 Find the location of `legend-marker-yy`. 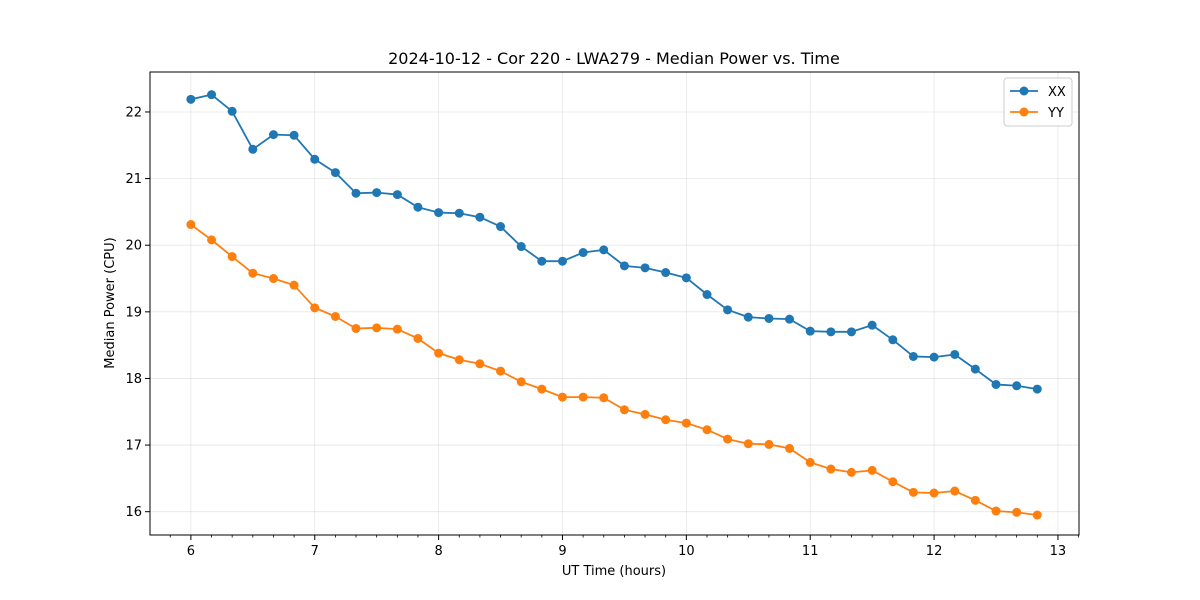

legend-marker-yy is located at coordinates (1024, 112).